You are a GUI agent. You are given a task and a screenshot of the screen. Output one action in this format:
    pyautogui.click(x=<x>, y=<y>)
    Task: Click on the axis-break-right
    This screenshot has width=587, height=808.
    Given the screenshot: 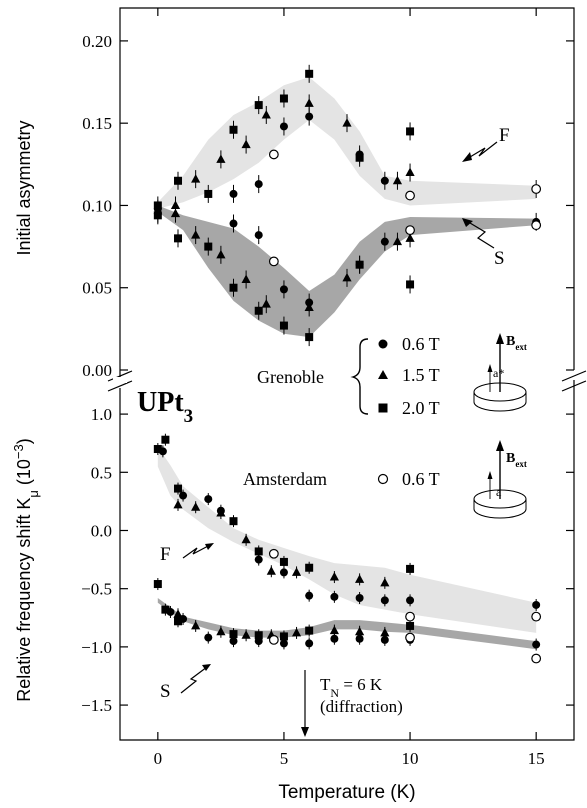 What is the action you would take?
    pyautogui.click(x=574, y=381)
    